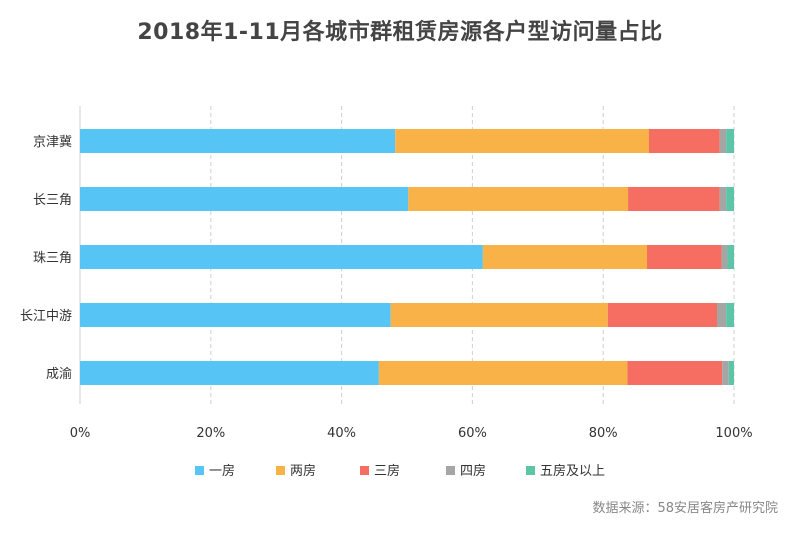  I want to click on category-label: 京津冀, so click(52, 142).